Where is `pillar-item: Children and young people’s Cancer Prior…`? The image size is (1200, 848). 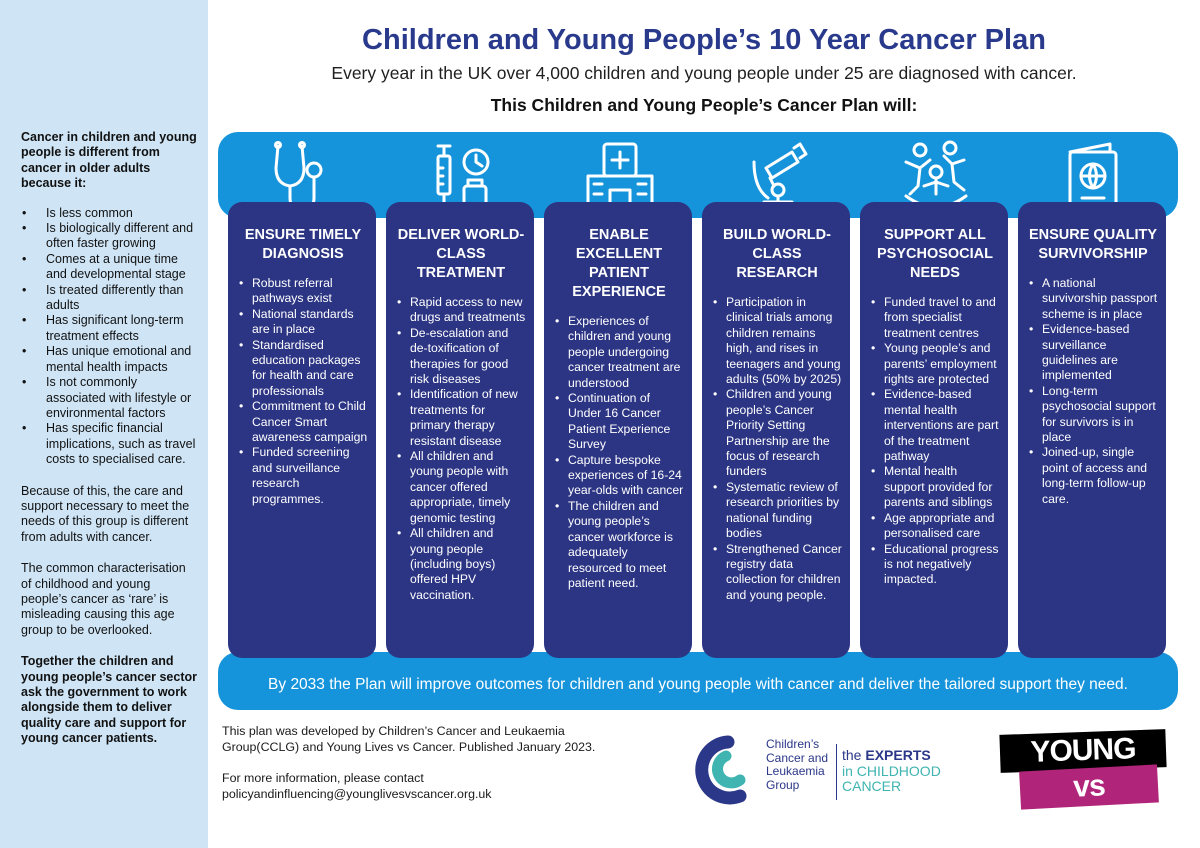 pillar-item: Children and young people’s Cancer Prior… is located at coordinates (777, 433).